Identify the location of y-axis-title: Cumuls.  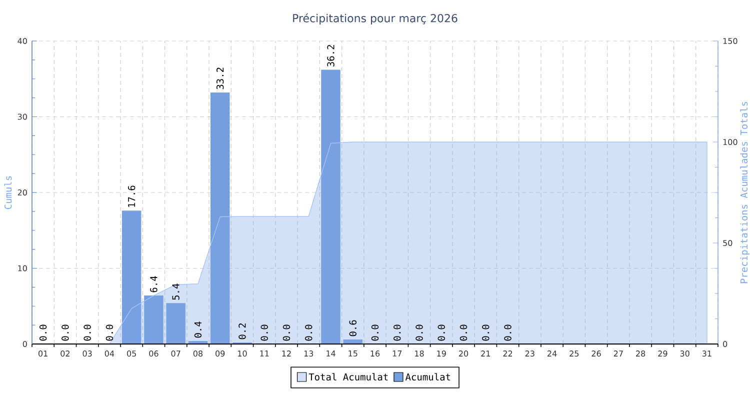
(8, 193).